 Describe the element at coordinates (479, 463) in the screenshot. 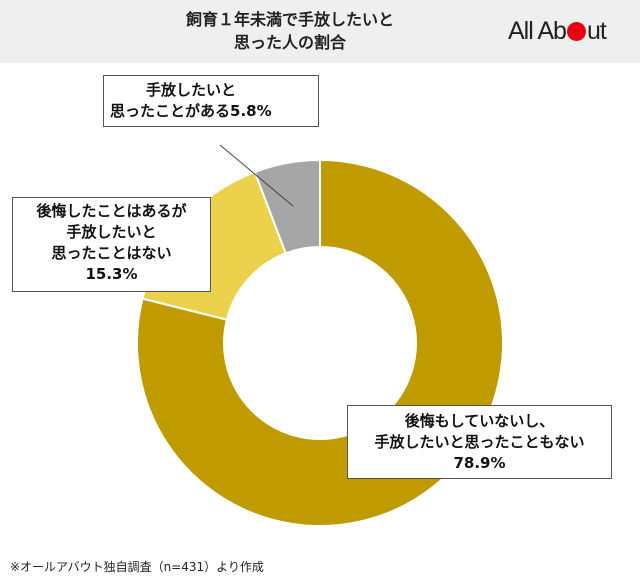

I see `slice-value-78-9: 78.9%` at that location.